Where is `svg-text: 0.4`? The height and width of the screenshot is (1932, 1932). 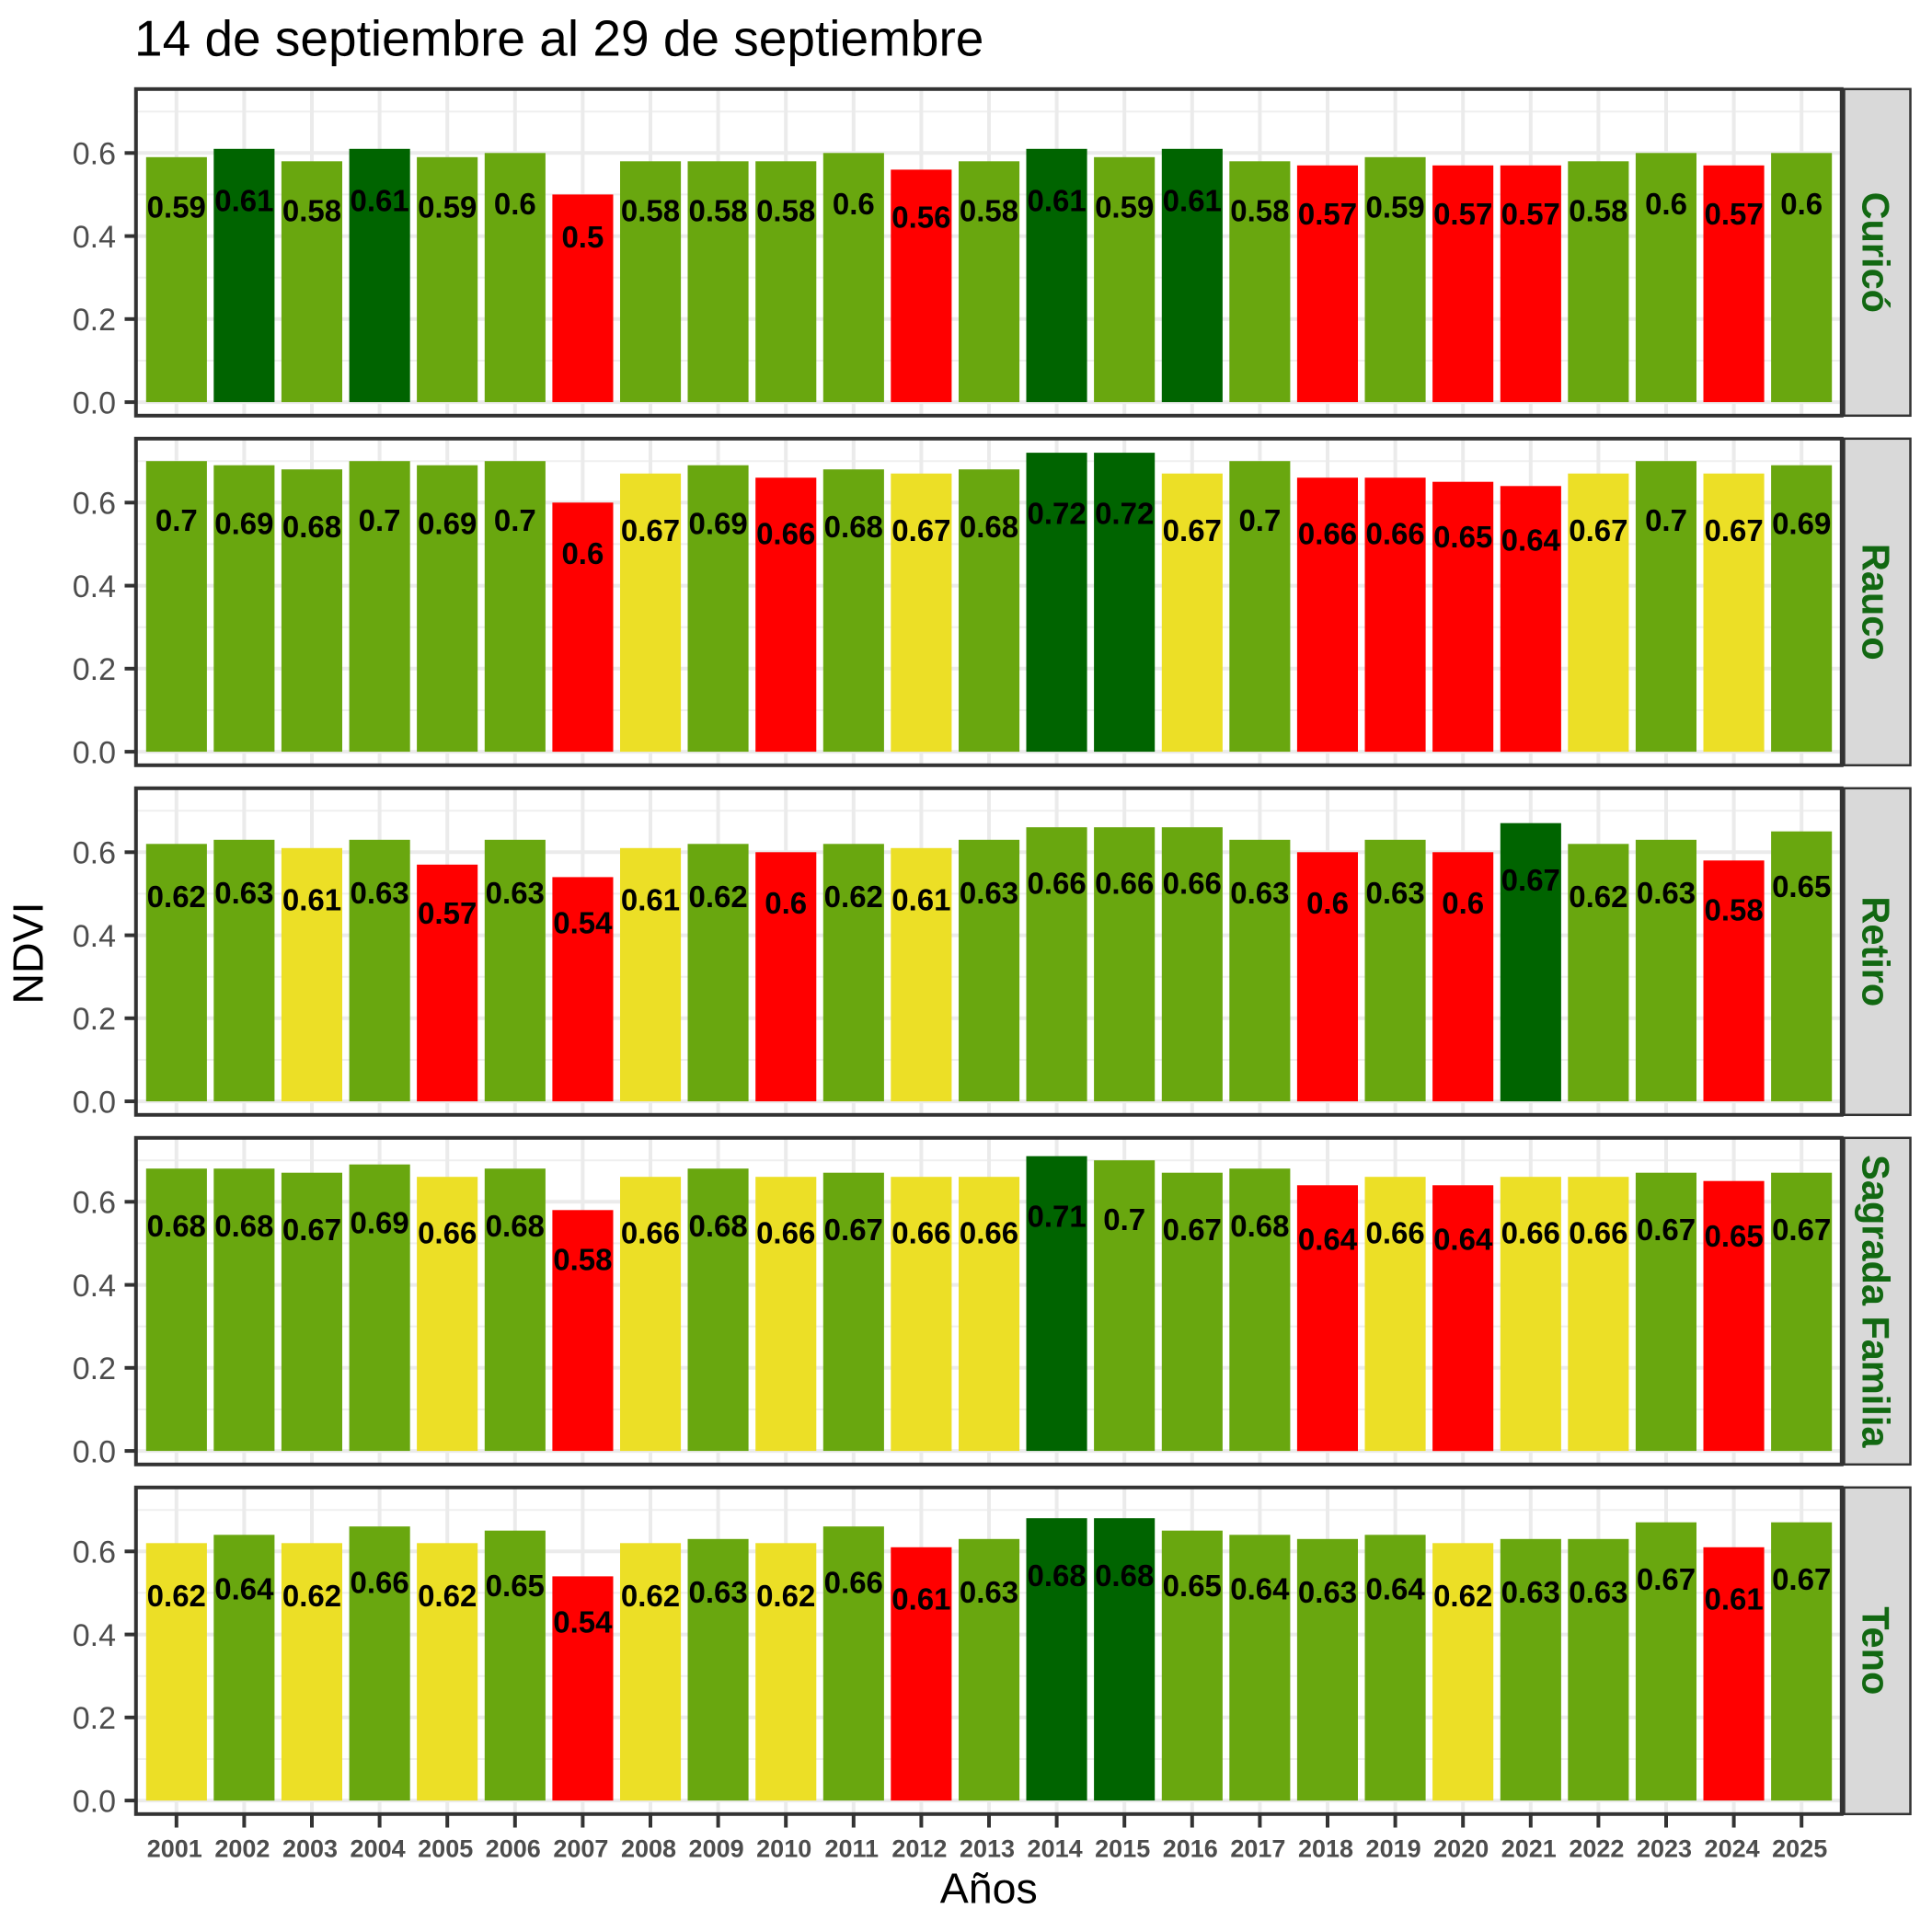 svg-text: 0.4 is located at coordinates (94, 1286).